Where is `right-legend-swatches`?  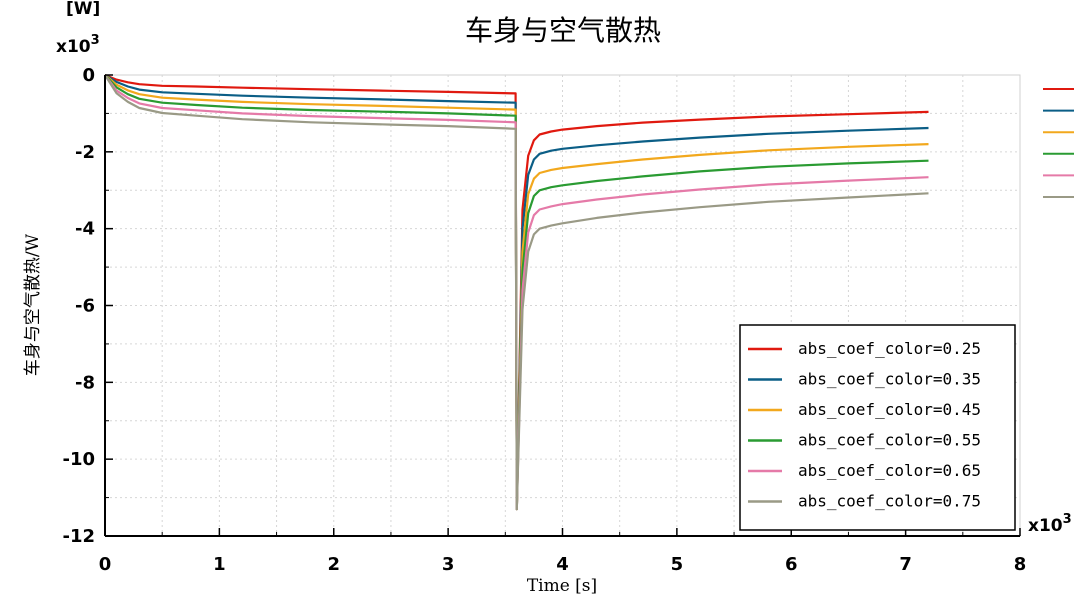 right-legend-swatches is located at coordinates (1058, 143).